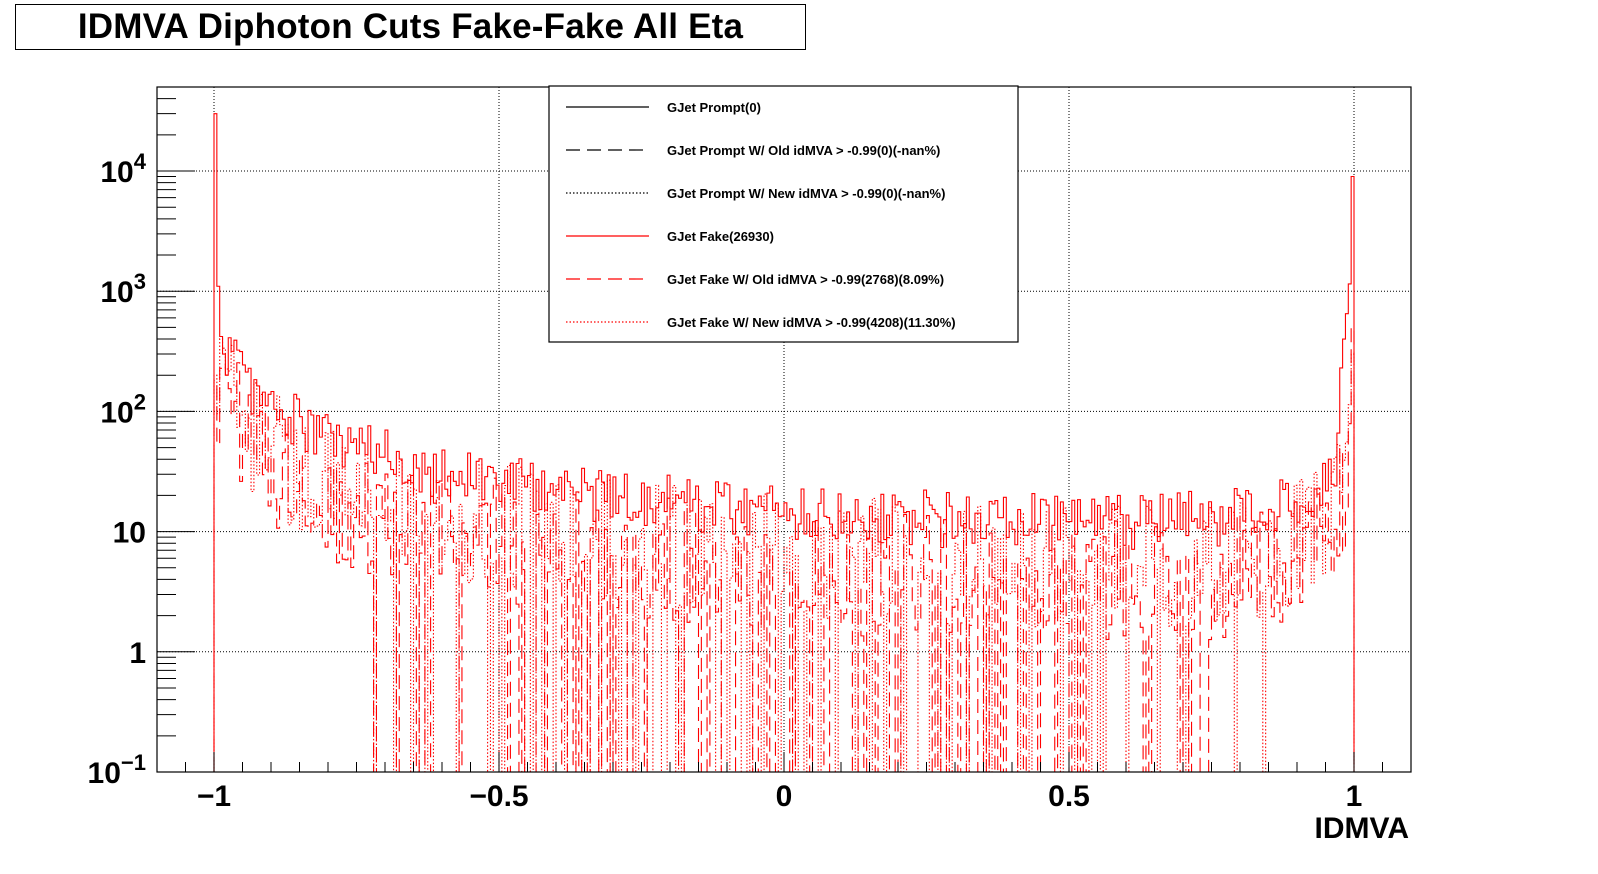  I want to click on chart-title: IDMVA Diphoton Cuts Fake-Fake All Eta, so click(410, 26).